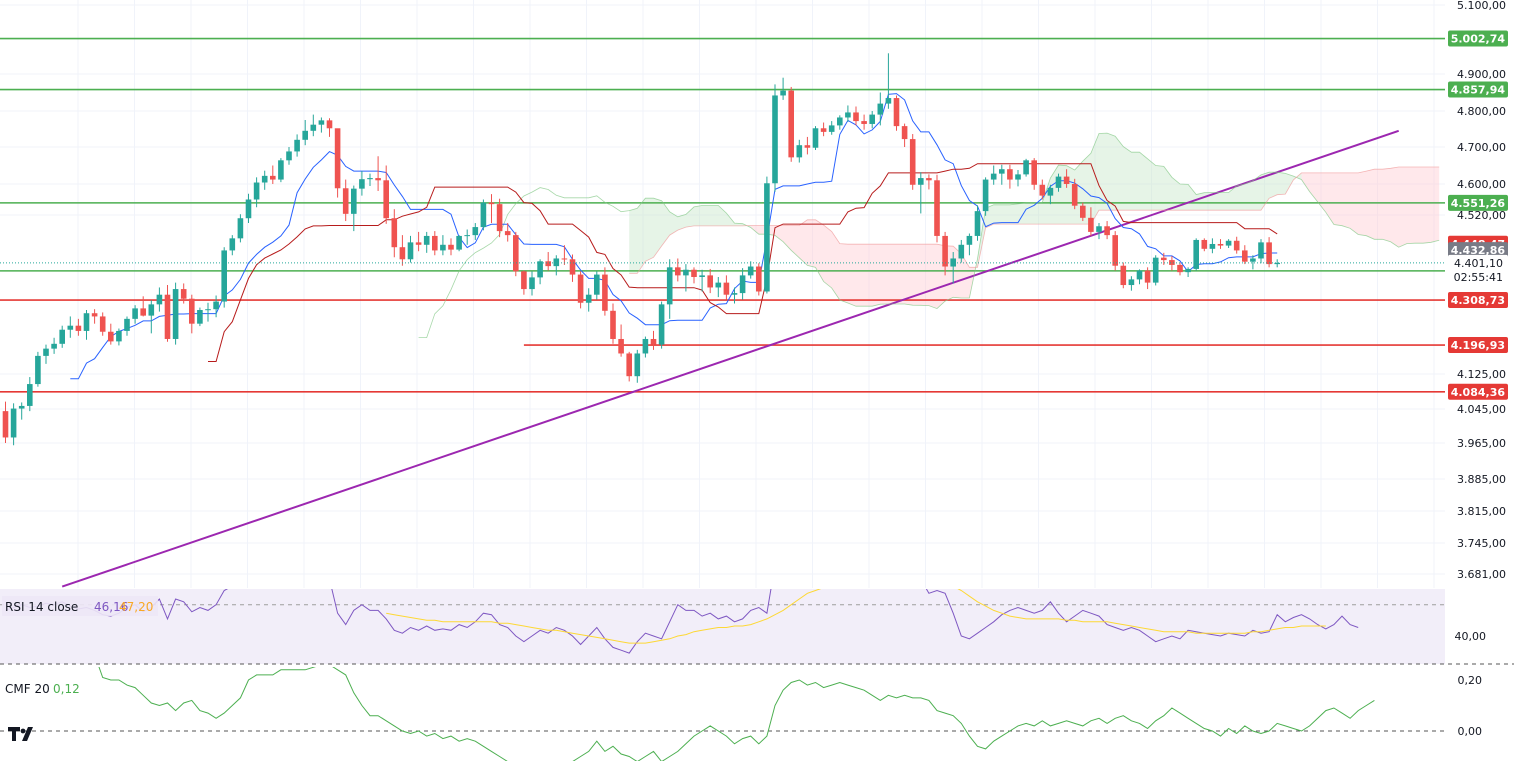 This screenshot has width=1514, height=761. What do you see at coordinates (20, 734) in the screenshot?
I see `tradingview-logo-icon` at bounding box center [20, 734].